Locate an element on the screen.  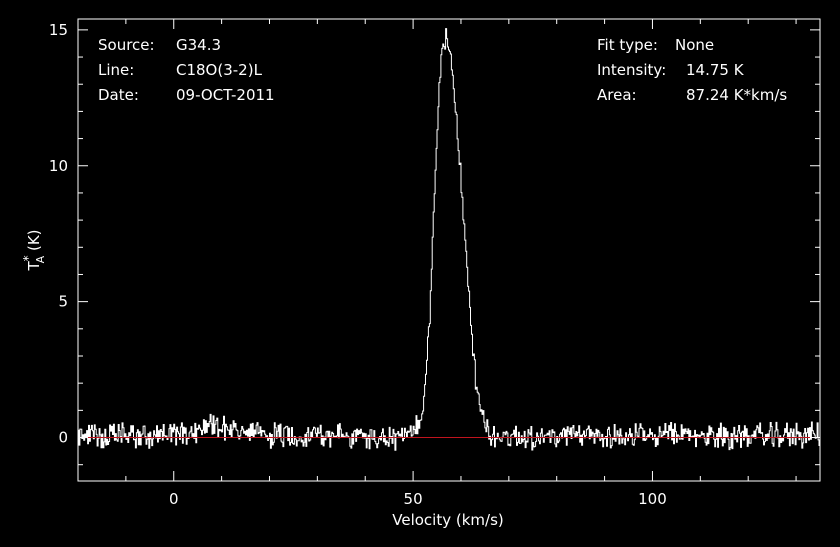
y-axis-title-symbol: T is located at coordinates (34, 266).